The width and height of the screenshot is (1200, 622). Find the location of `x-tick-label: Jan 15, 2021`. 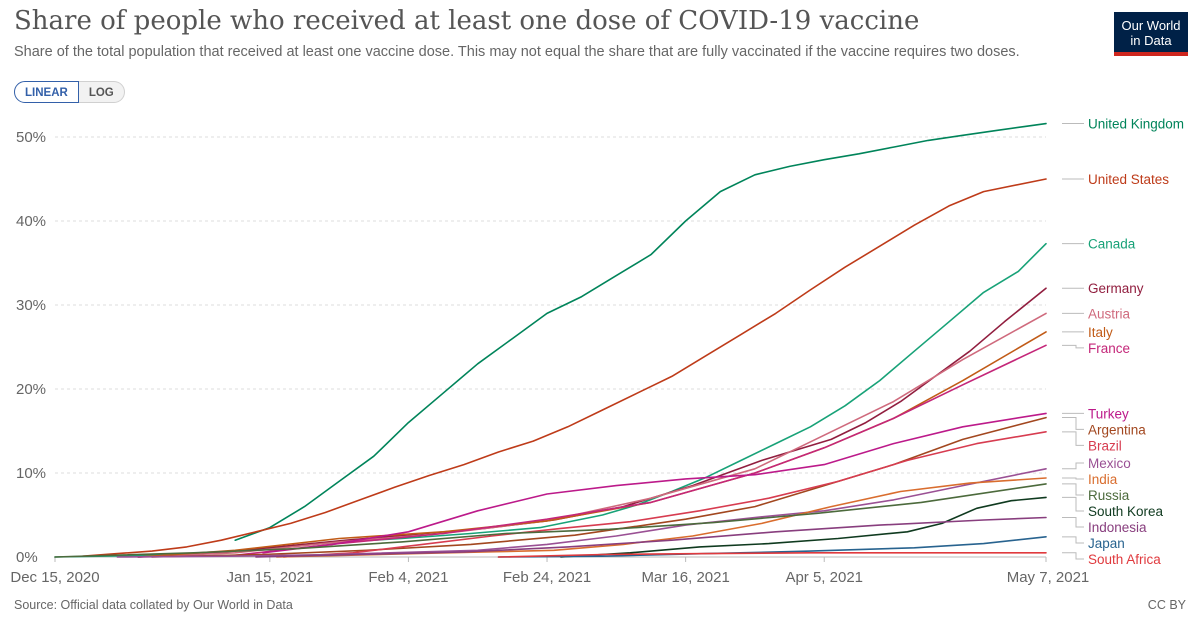

x-tick-label: Jan 15, 2021 is located at coordinates (269, 577).